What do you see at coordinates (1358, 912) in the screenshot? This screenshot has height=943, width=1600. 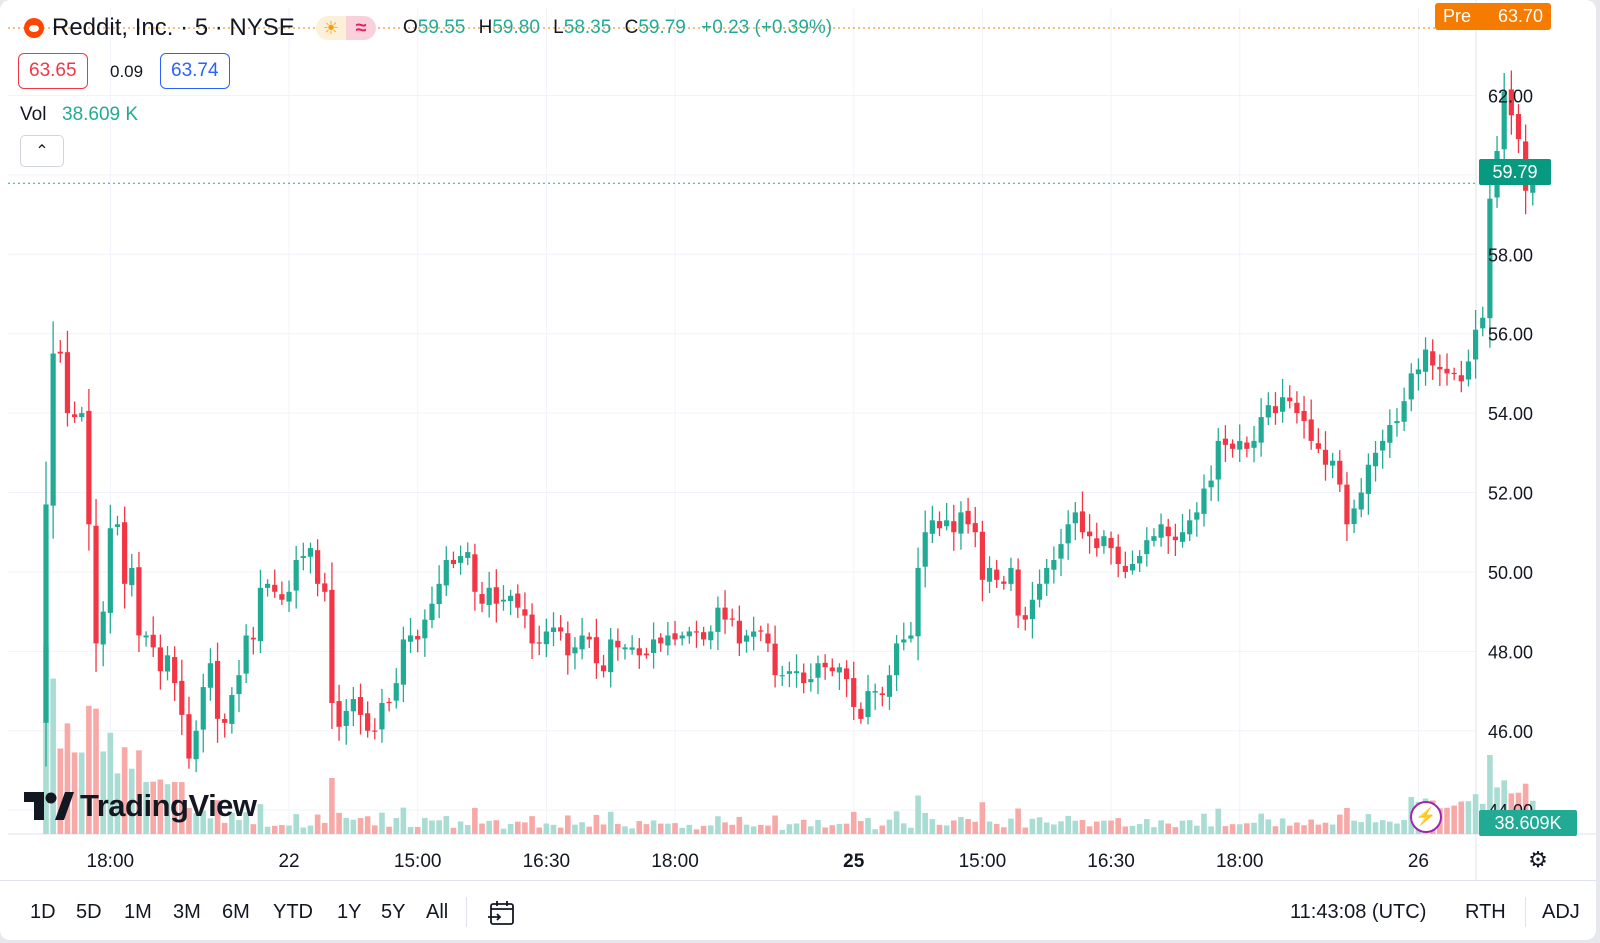 I see `clock-utc: 11:43:08 (UTC)` at bounding box center [1358, 912].